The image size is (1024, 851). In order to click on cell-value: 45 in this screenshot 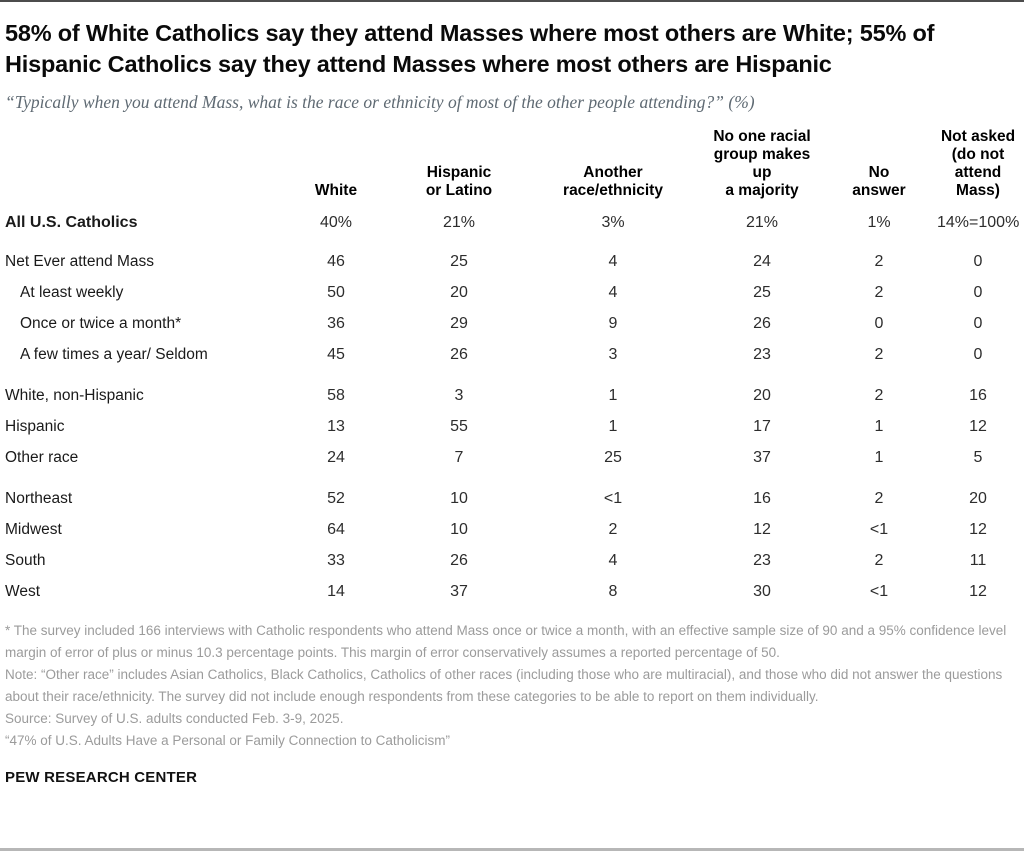, I will do `click(336, 354)`.